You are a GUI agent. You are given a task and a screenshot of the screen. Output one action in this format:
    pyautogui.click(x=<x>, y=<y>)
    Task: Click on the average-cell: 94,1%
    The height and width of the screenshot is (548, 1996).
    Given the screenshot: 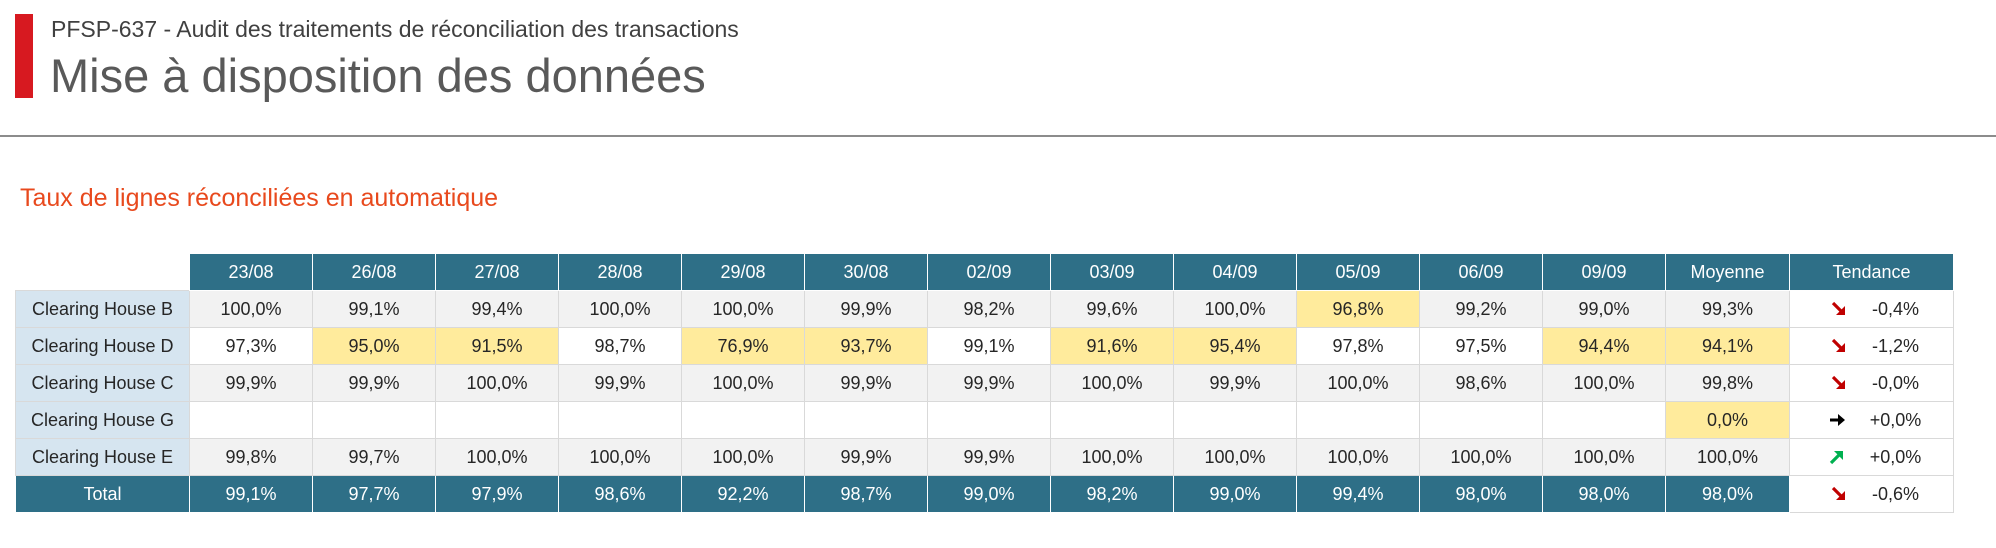 What is the action you would take?
    pyautogui.click(x=1727, y=346)
    